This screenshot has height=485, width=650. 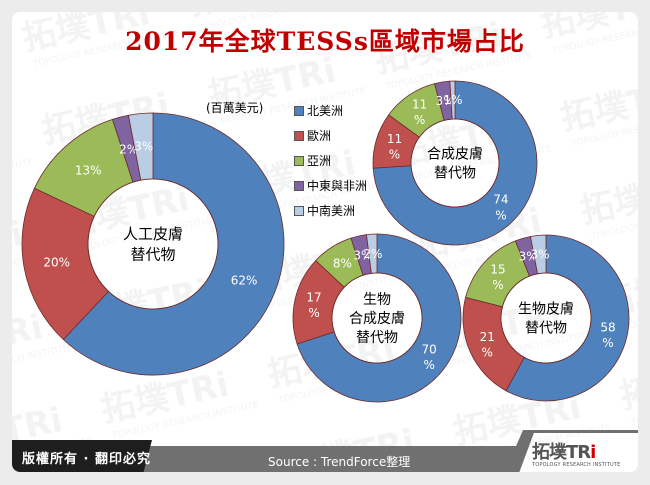 What do you see at coordinates (452, 100) in the screenshot?
I see `segment-label: 1%` at bounding box center [452, 100].